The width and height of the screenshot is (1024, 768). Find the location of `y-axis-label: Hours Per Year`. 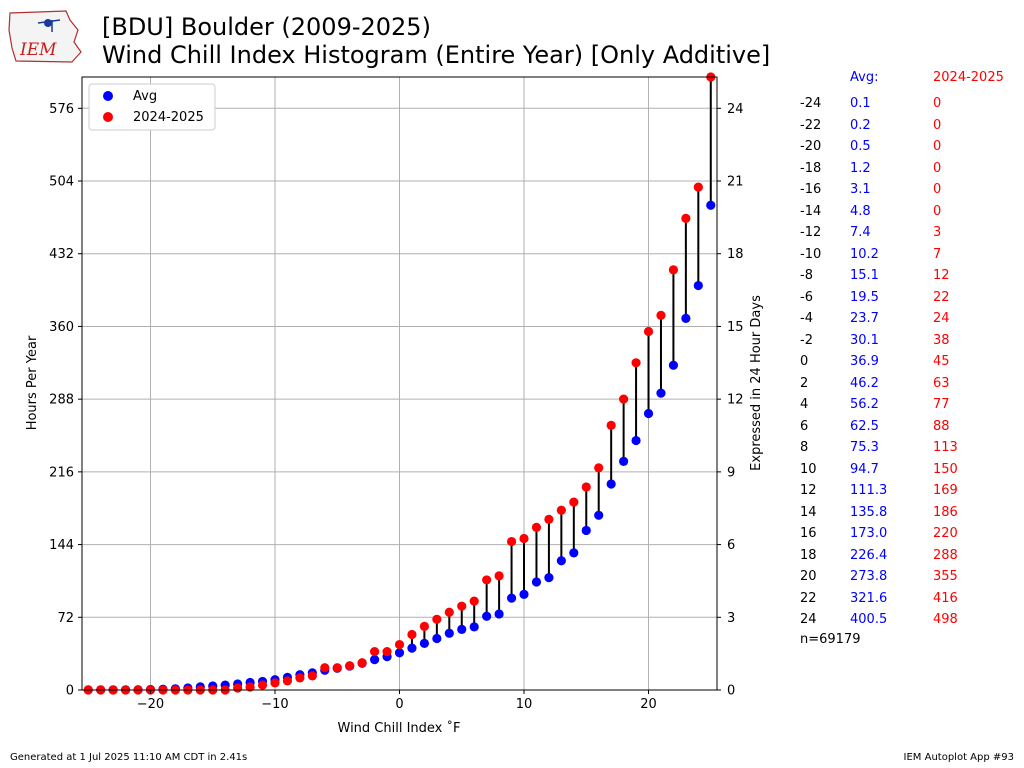

y-axis-label: Hours Per Year is located at coordinates (32, 382).